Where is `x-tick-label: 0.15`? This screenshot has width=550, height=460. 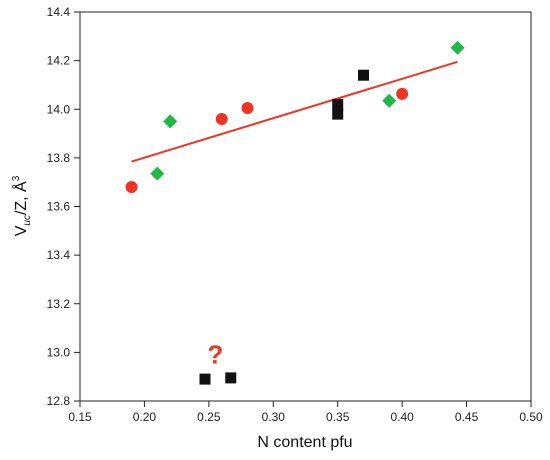 x-tick-label: 0.15 is located at coordinates (80, 417).